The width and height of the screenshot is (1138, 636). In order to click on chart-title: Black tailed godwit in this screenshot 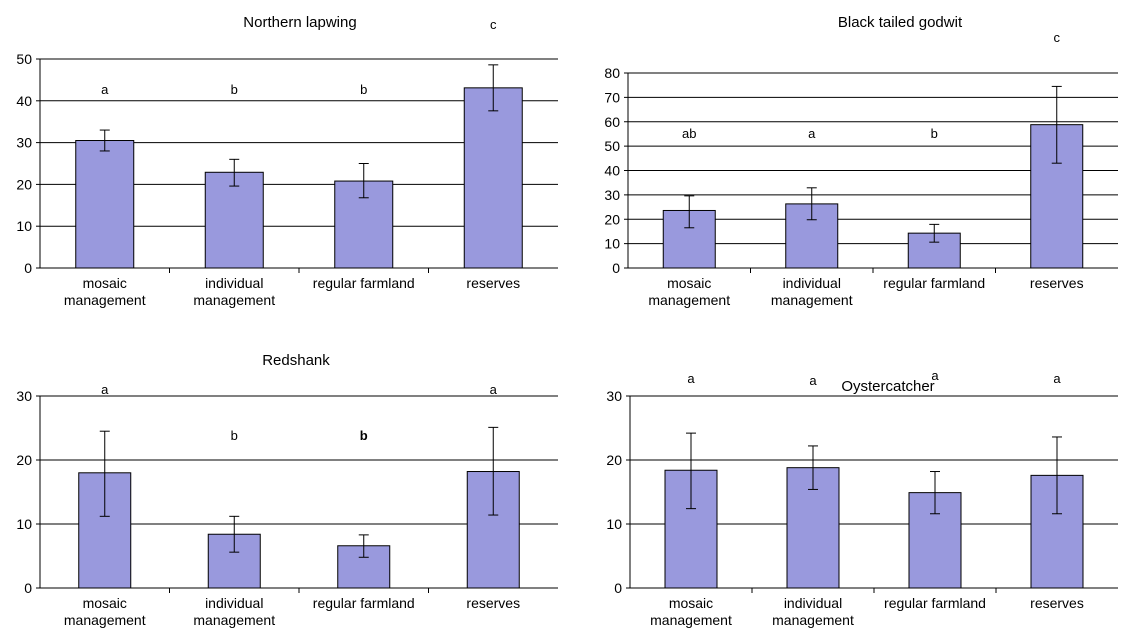, I will do `click(900, 22)`.